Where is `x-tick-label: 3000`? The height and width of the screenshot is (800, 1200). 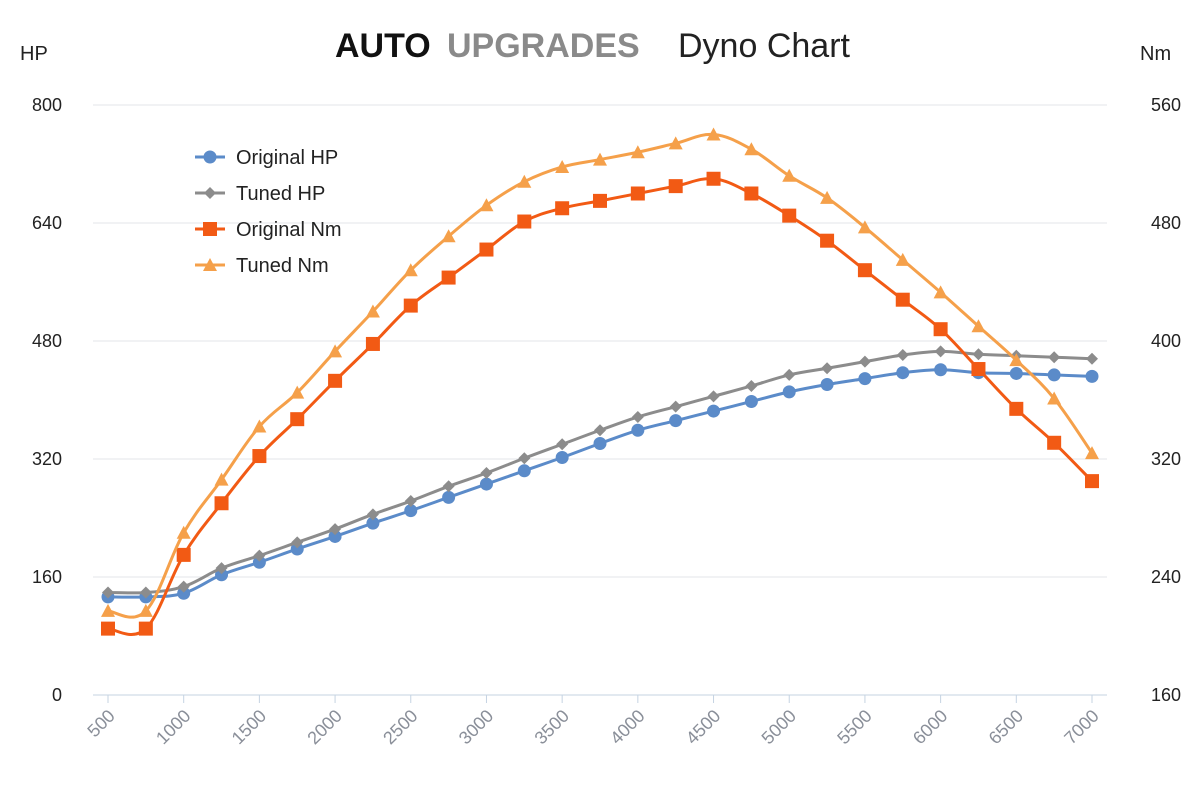 x-tick-label: 3000 is located at coordinates (476, 727).